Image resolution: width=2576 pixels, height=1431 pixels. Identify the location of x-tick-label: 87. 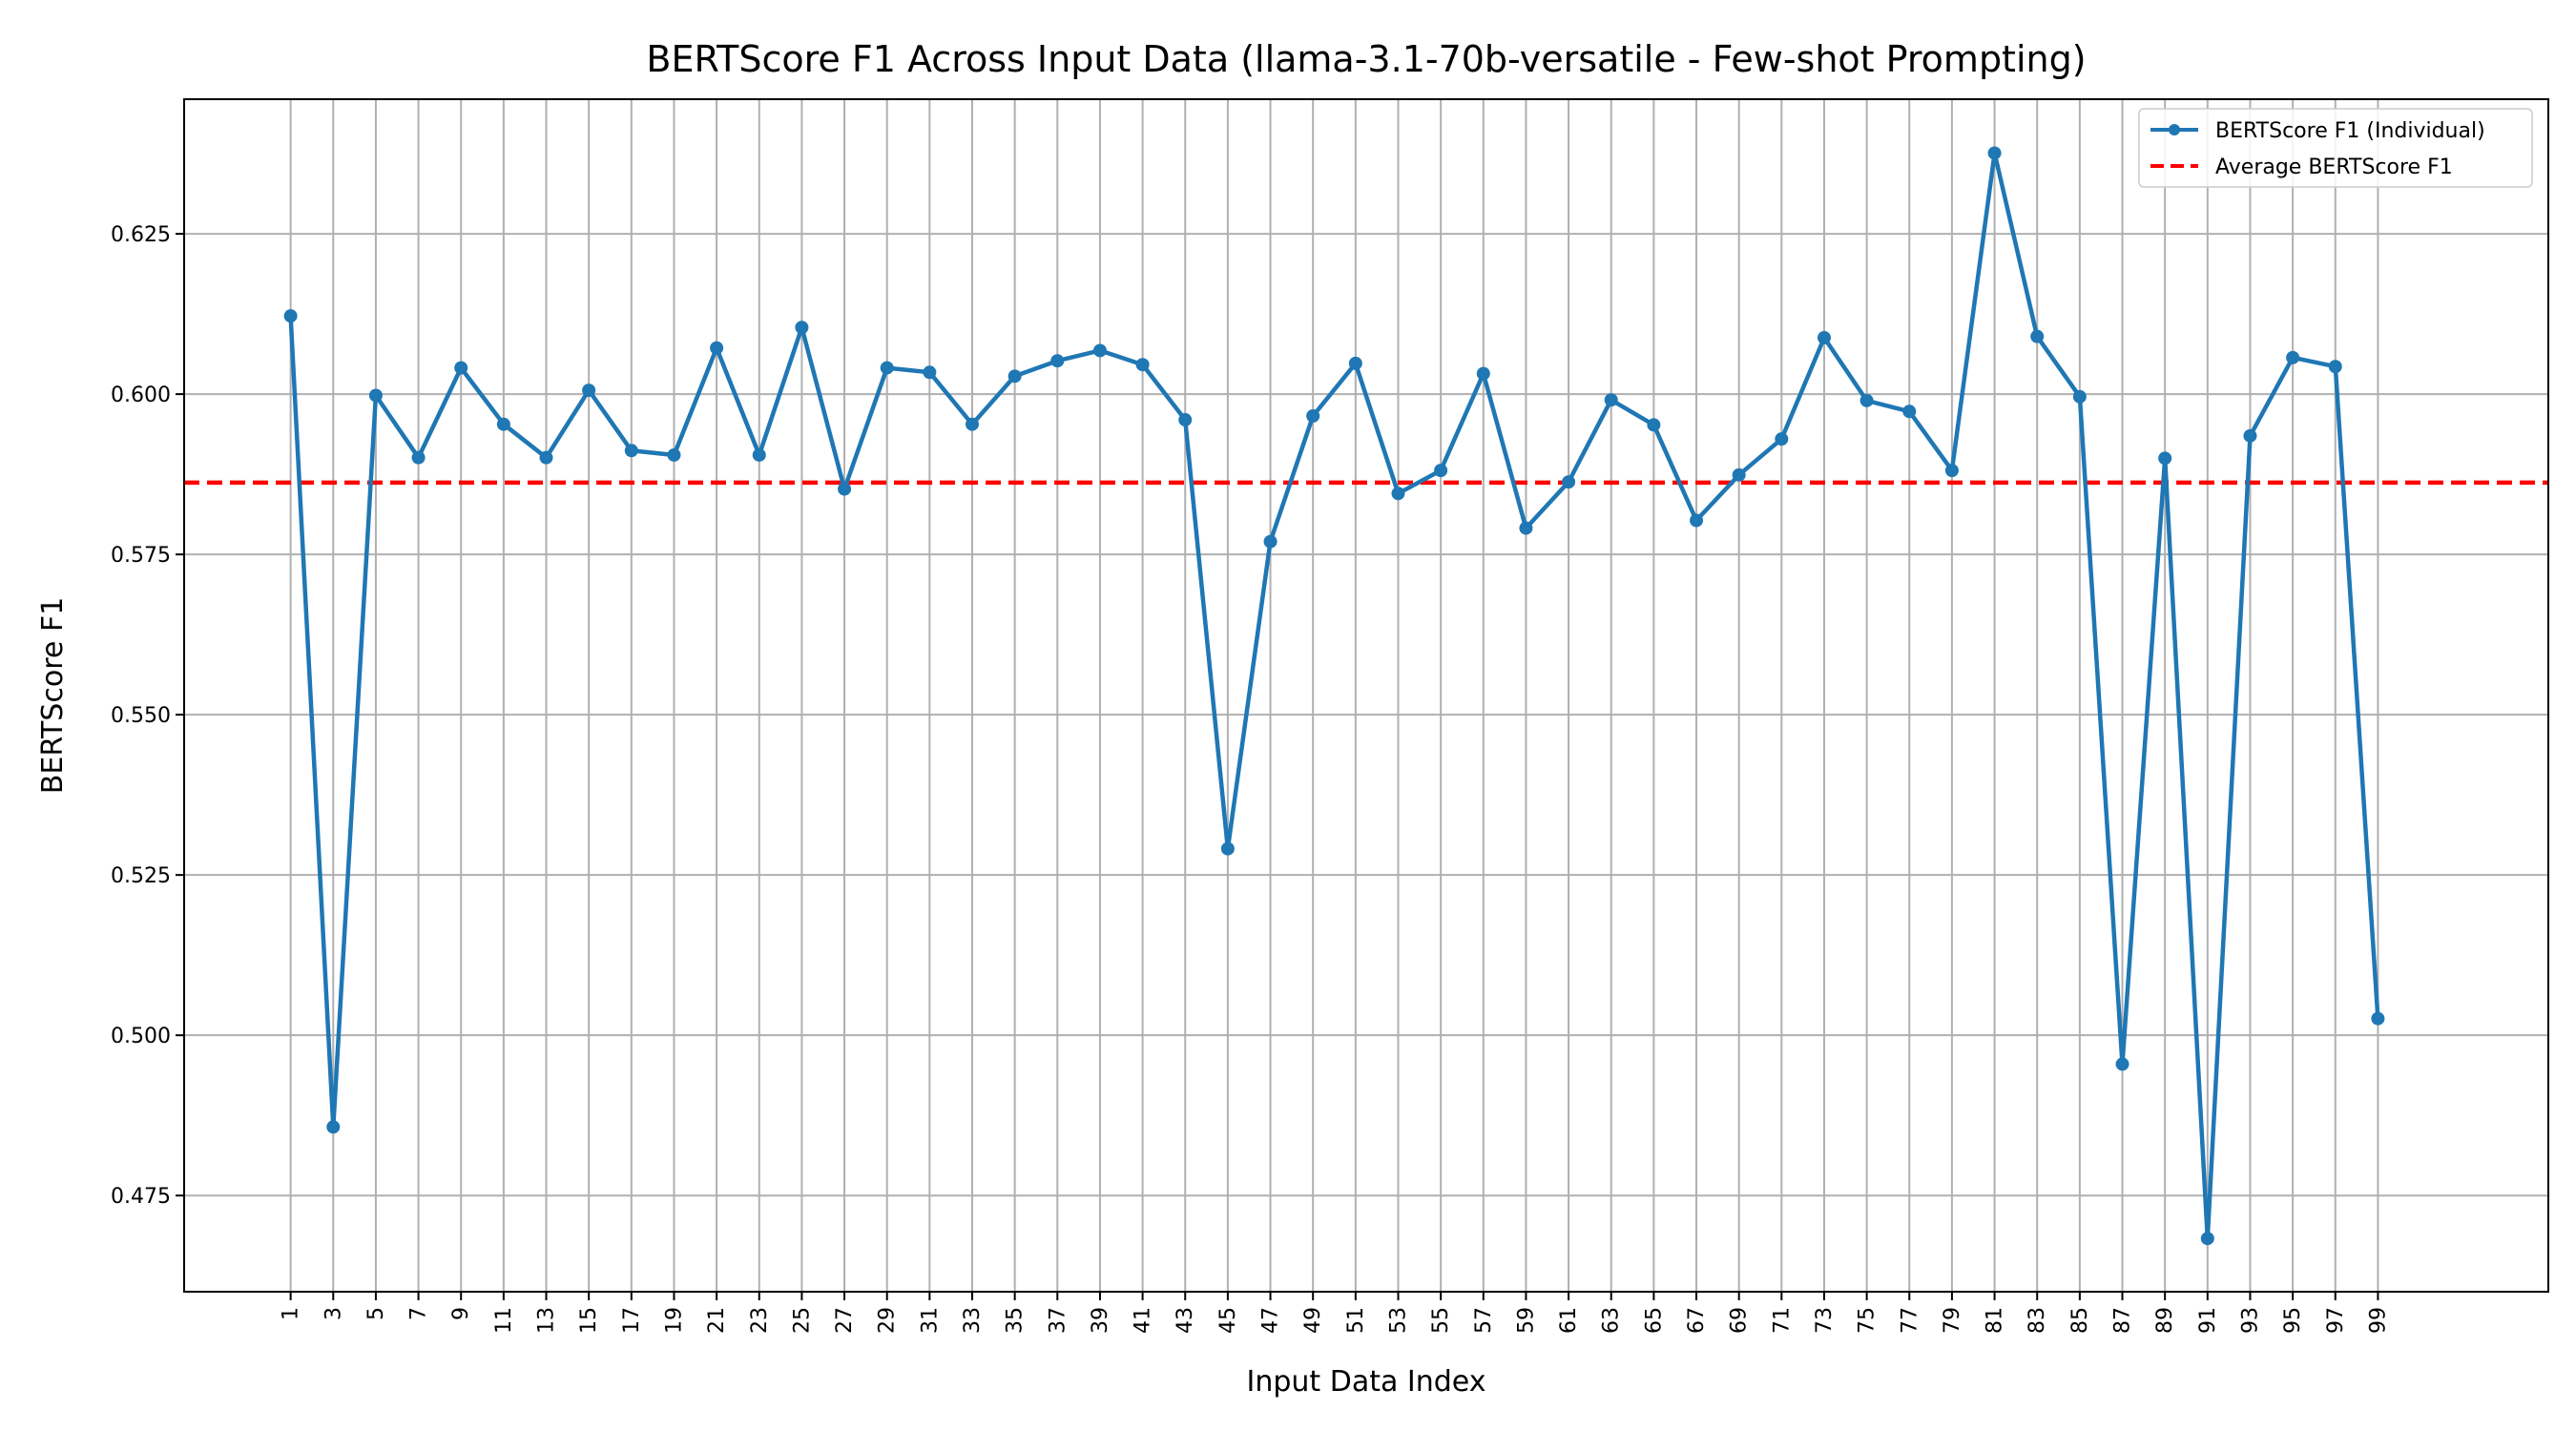
(2123, 1320).